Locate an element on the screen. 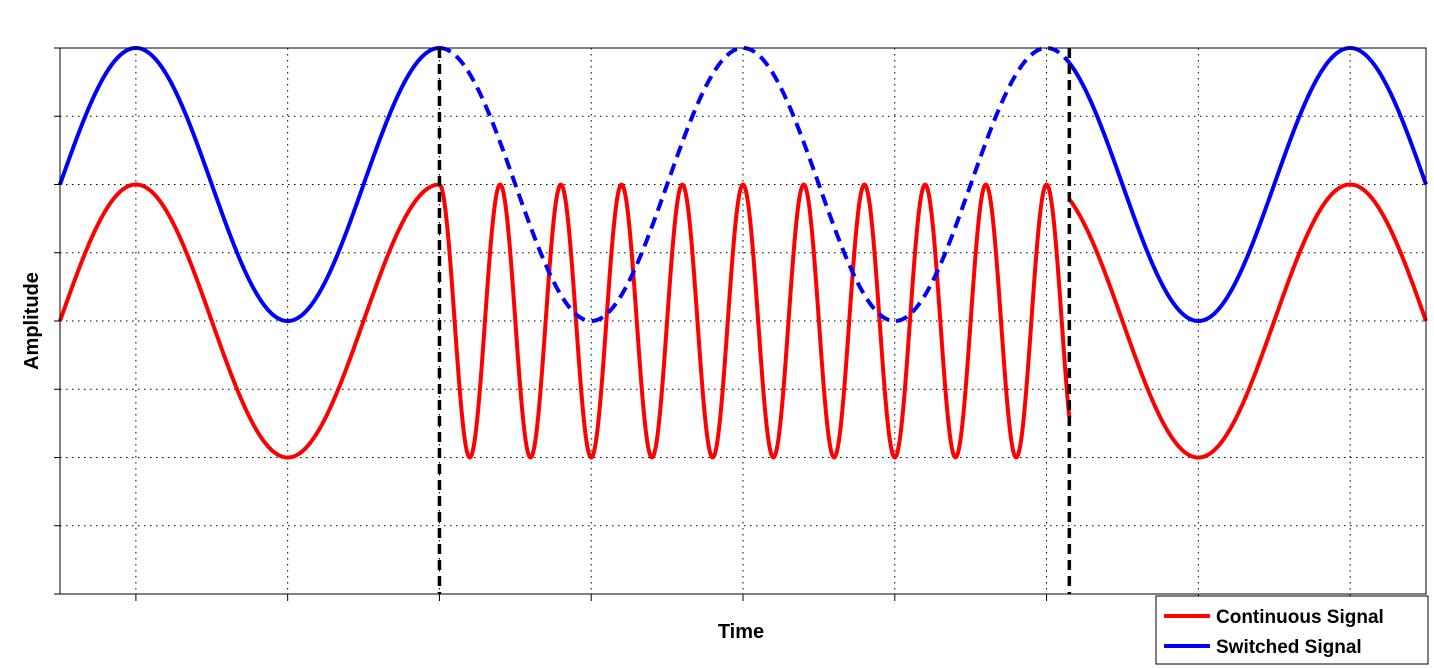  legend-box is located at coordinates (1292, 630).